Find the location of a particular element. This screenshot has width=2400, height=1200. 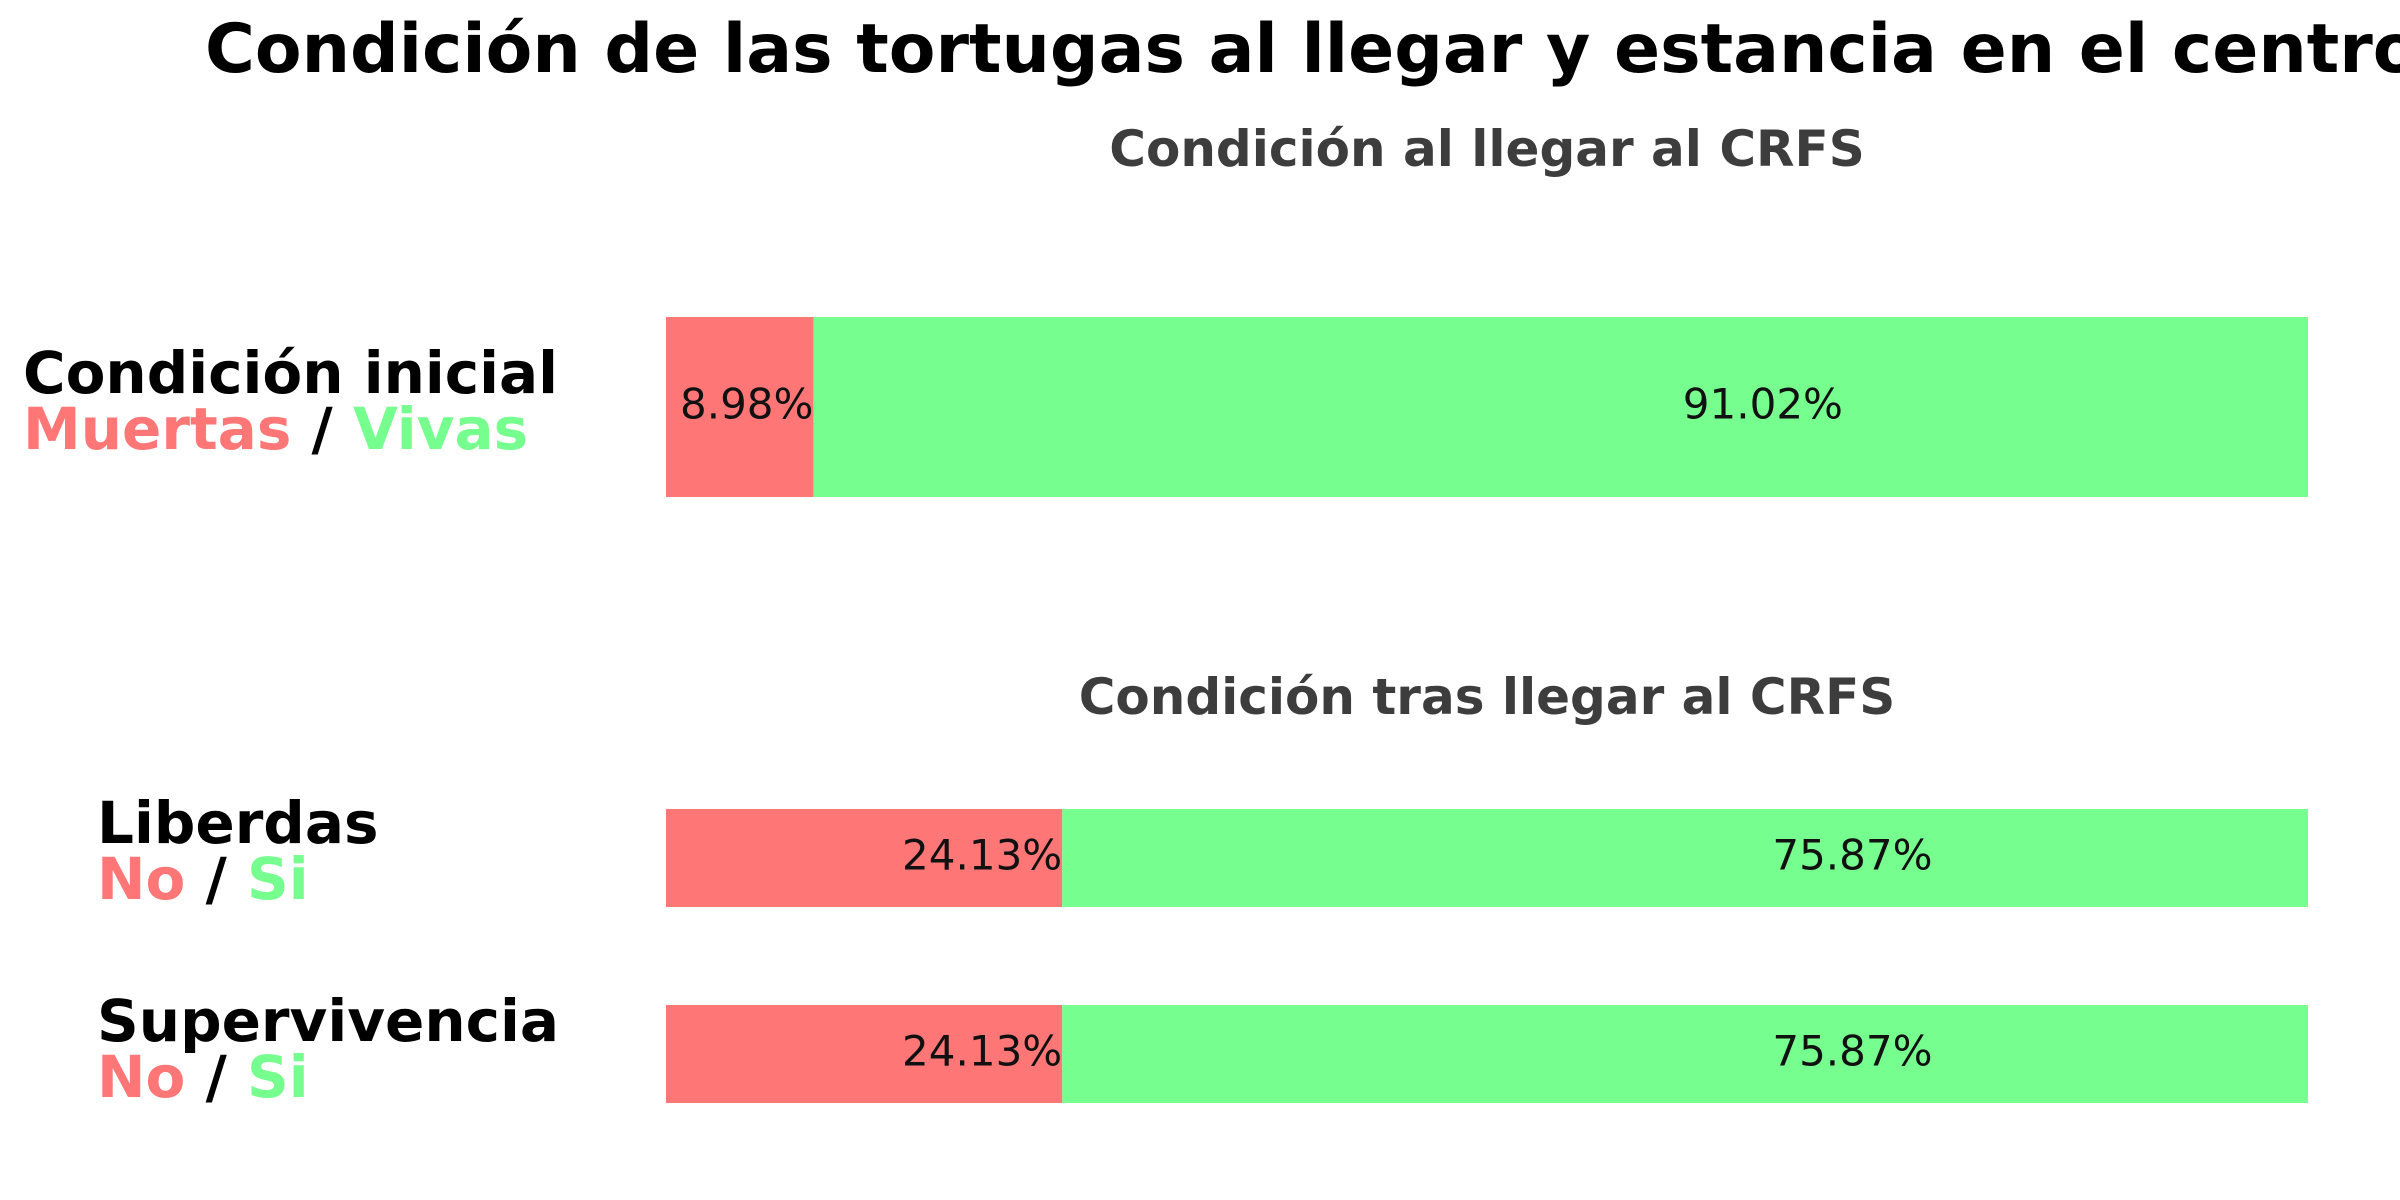

bar-condicion-inicial-positive is located at coordinates (1560, 407).